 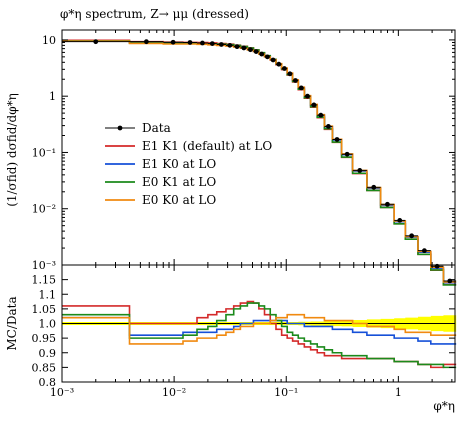 I want to click on ratio-y-tick-label: 1.1, so click(x=48, y=294).